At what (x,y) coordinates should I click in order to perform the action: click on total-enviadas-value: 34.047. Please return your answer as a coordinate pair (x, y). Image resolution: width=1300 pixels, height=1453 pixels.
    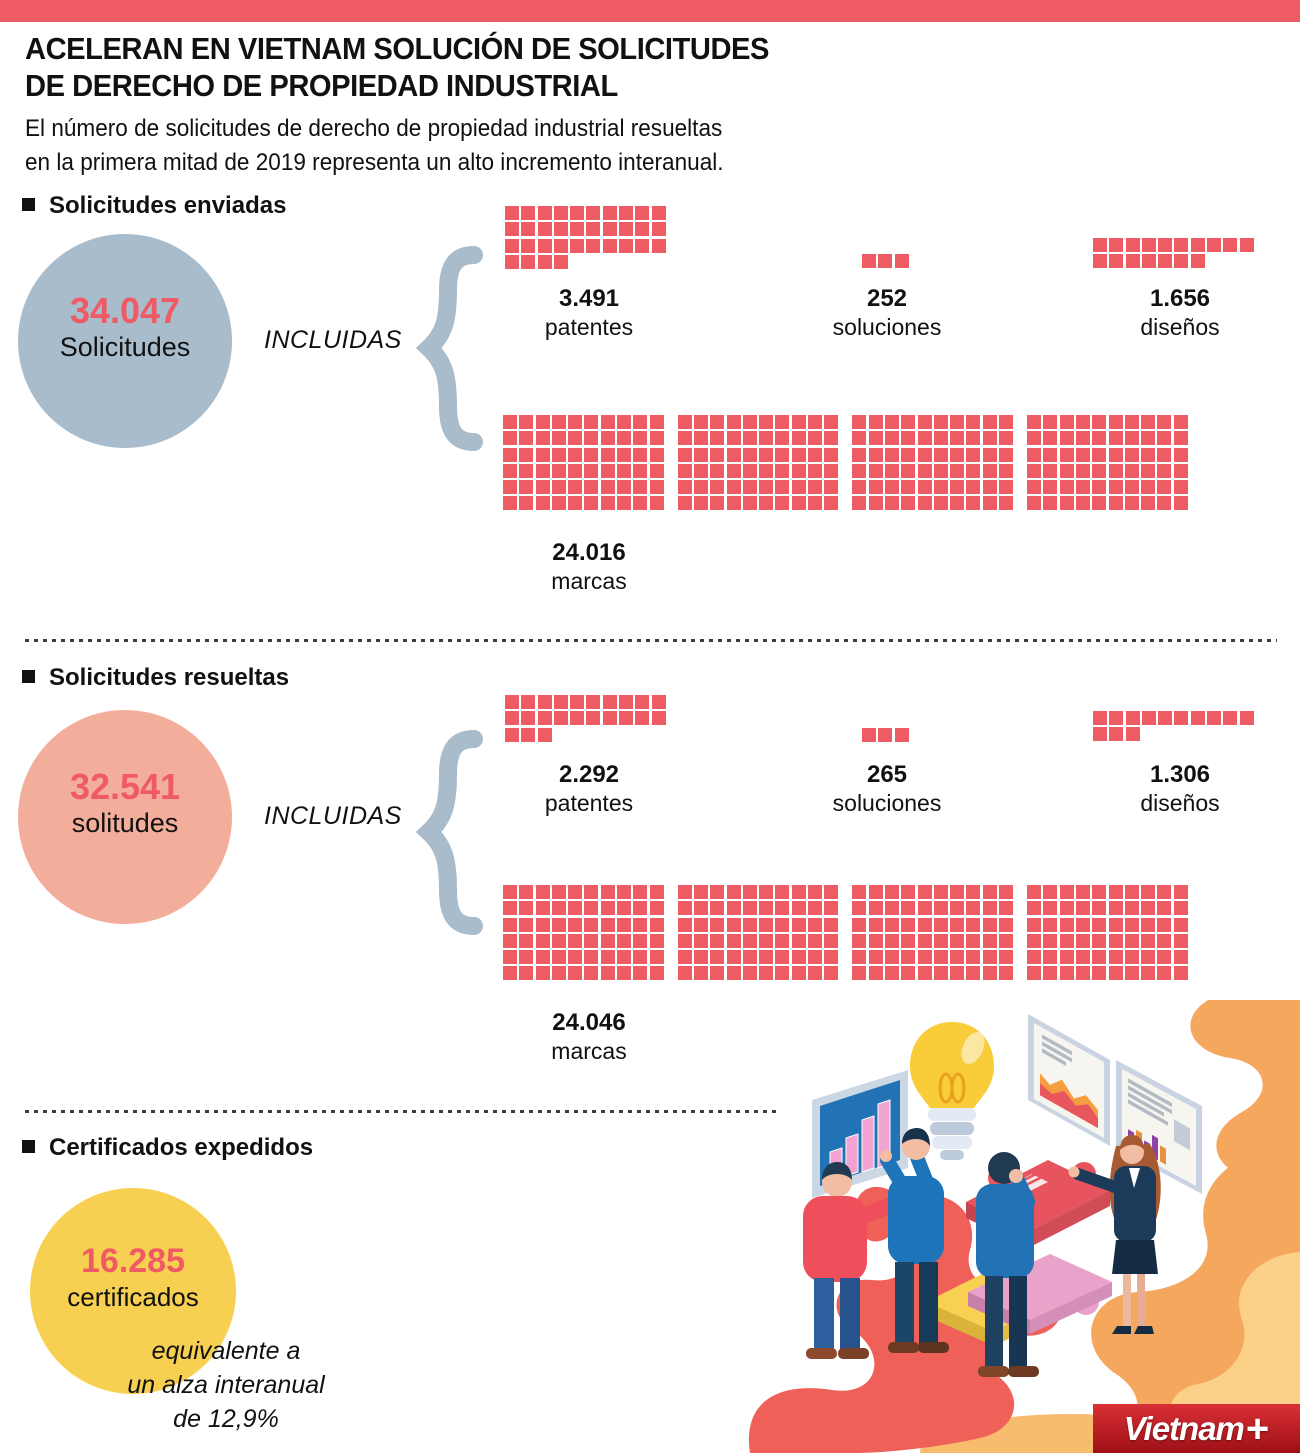
    Looking at the image, I should click on (125, 310).